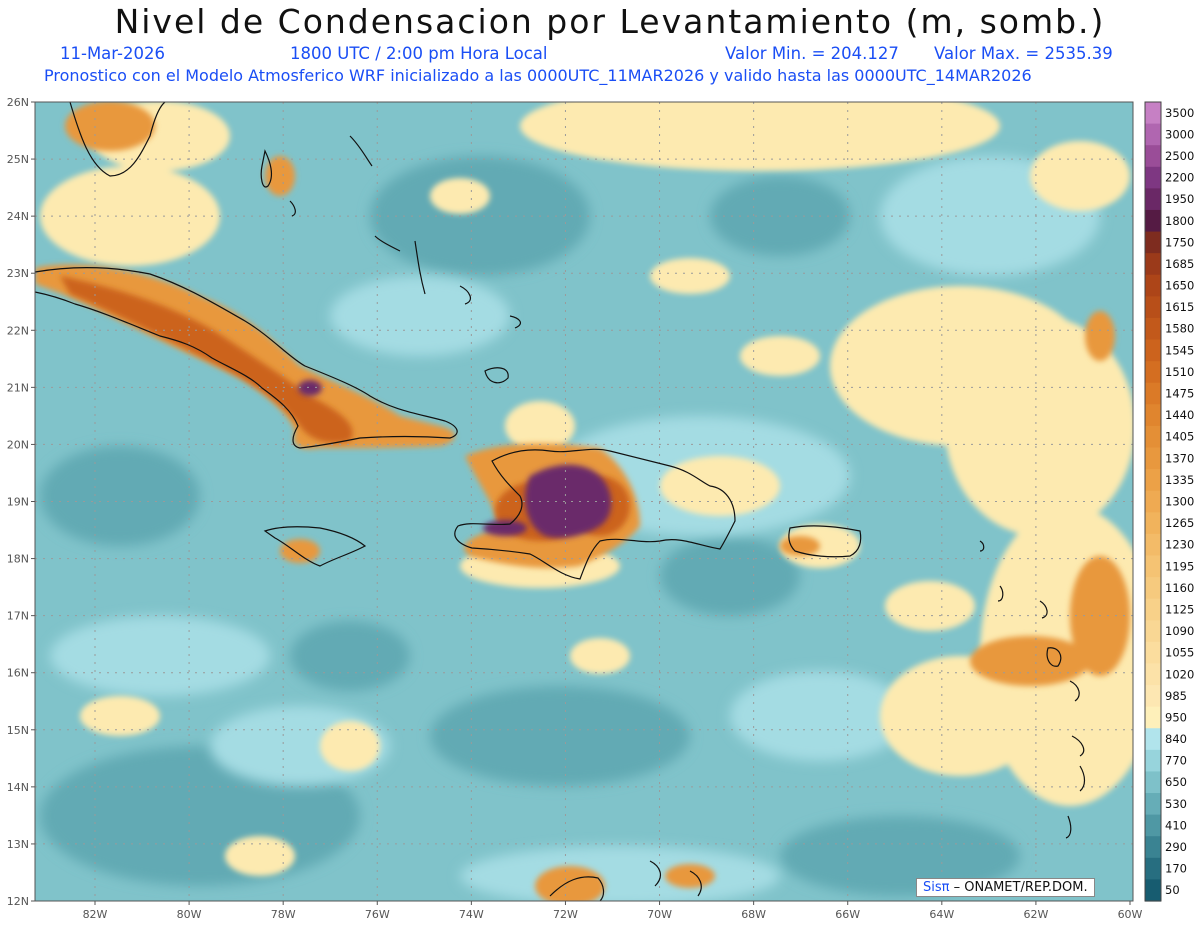 The image size is (1200, 927). I want to click on colorbar-label: 170, so click(1176, 869).